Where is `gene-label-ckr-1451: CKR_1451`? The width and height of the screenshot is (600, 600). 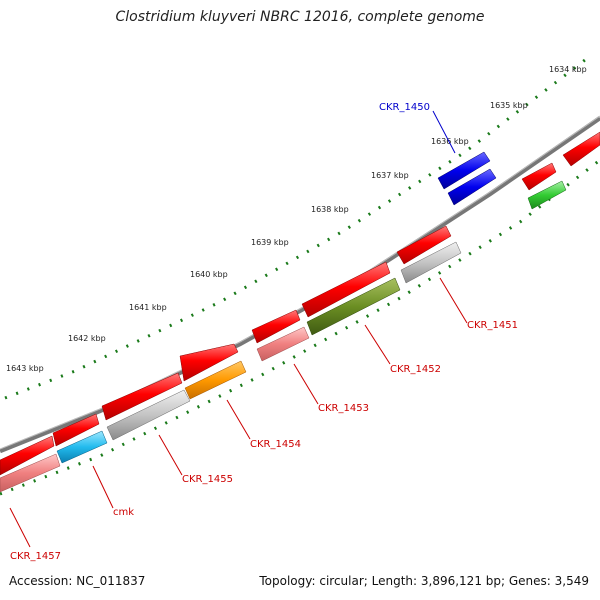
gene-label-ckr-1451: CKR_1451 is located at coordinates (492, 325).